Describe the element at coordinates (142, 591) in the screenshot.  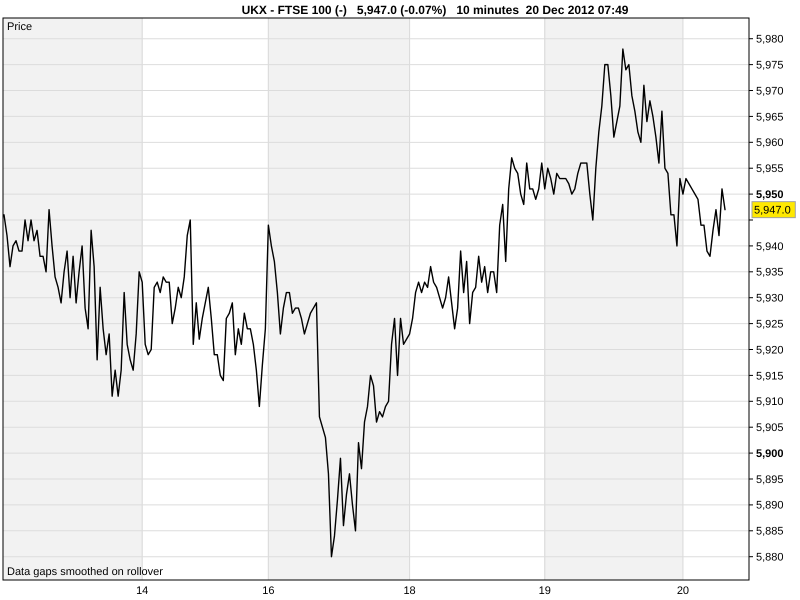
I see `x-tick-label: 14` at that location.